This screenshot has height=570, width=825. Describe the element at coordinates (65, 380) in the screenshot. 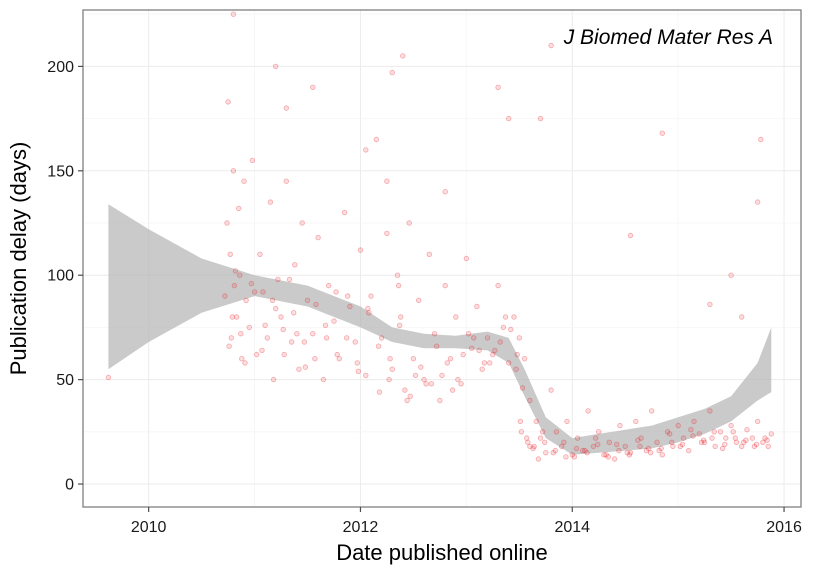

I see `y-tick-label: 50` at that location.